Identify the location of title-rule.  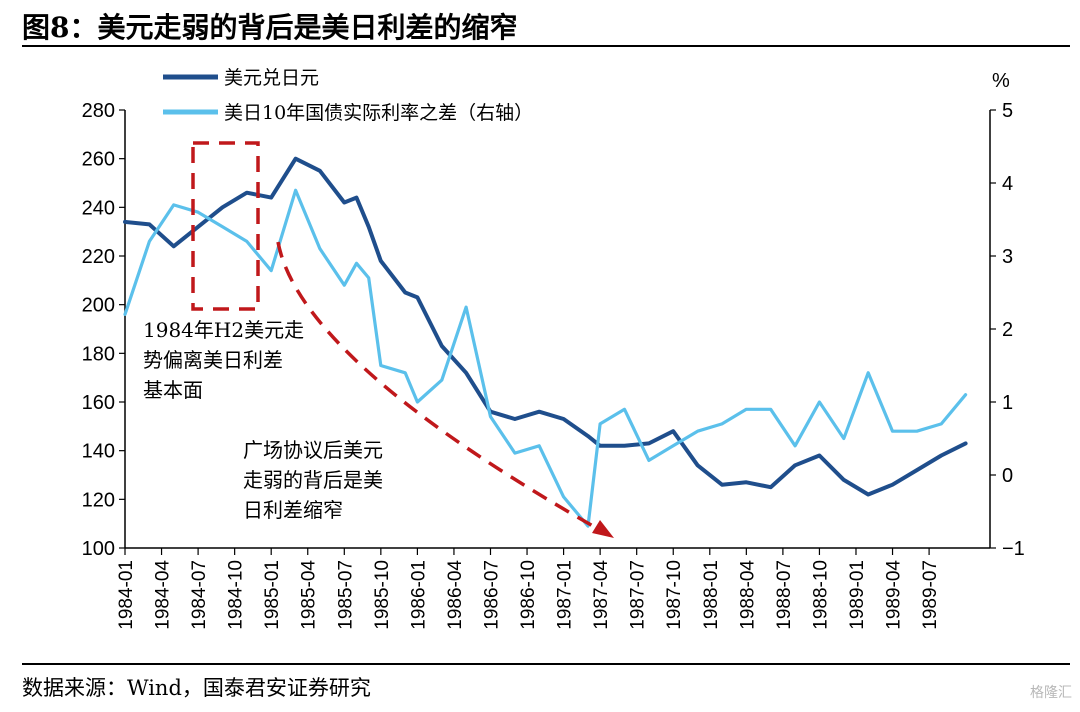
(546, 46).